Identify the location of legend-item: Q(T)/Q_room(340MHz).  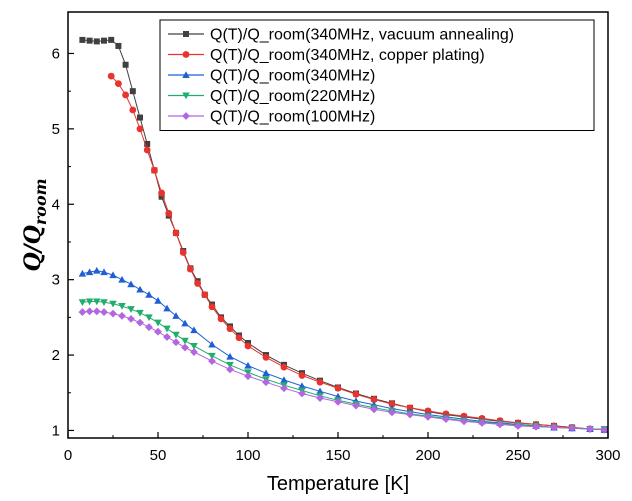
(271, 76).